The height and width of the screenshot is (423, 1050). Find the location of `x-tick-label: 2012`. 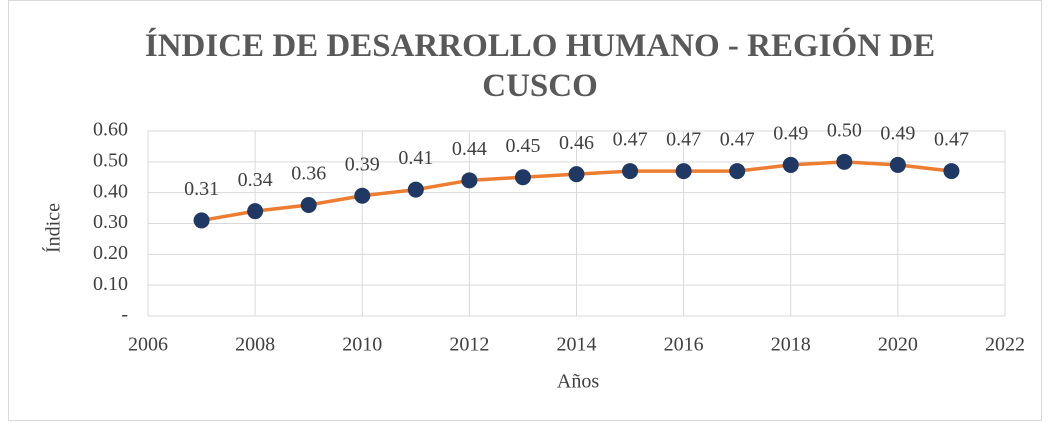

x-tick-label: 2012 is located at coordinates (469, 345).